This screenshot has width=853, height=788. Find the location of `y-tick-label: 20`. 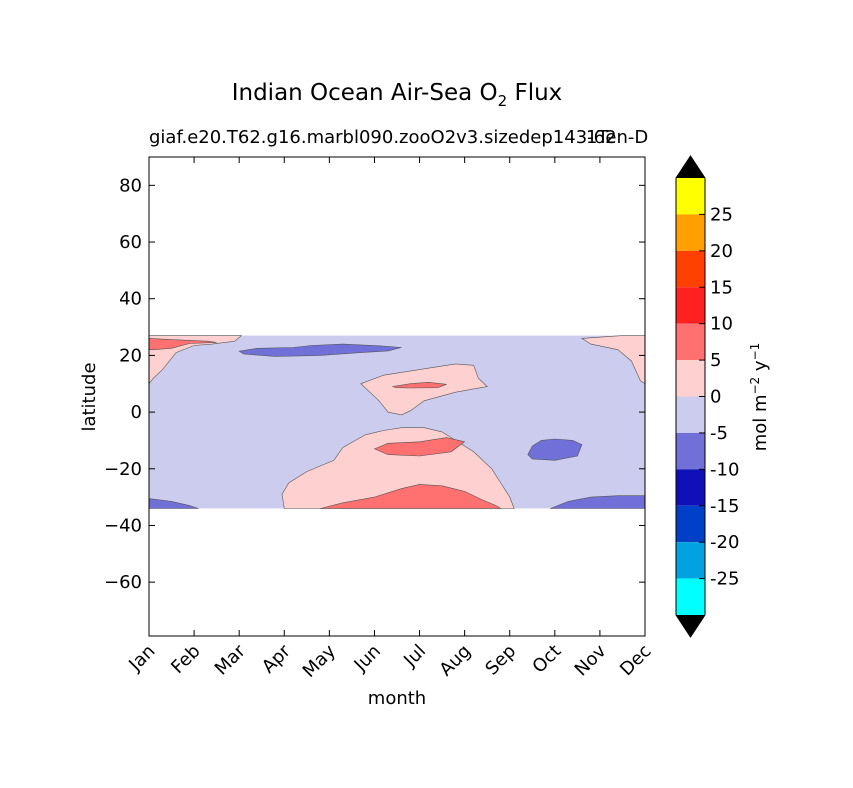

y-tick-label: 20 is located at coordinates (130, 355).